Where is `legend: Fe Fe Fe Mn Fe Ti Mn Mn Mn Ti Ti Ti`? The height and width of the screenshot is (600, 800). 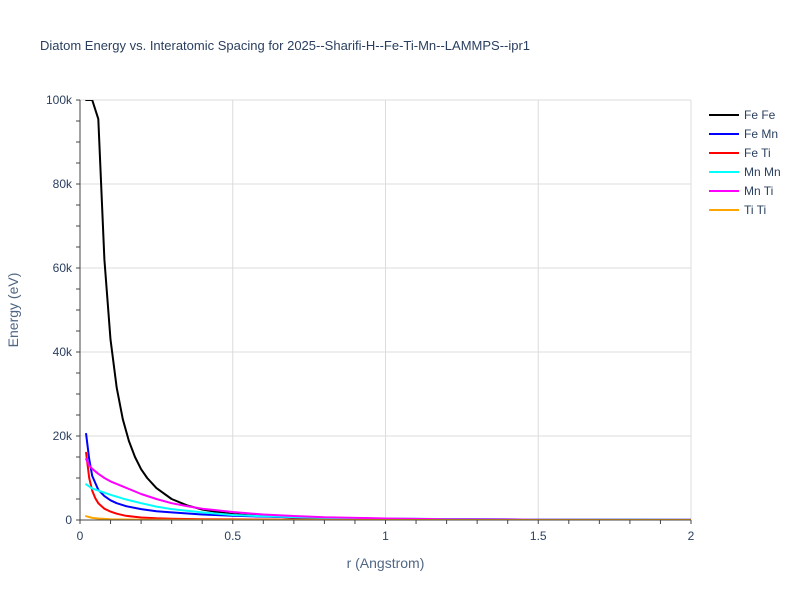
legend: Fe Fe Fe Mn Fe Ti Mn Mn Mn Ti Ti Ti is located at coordinates (745, 162).